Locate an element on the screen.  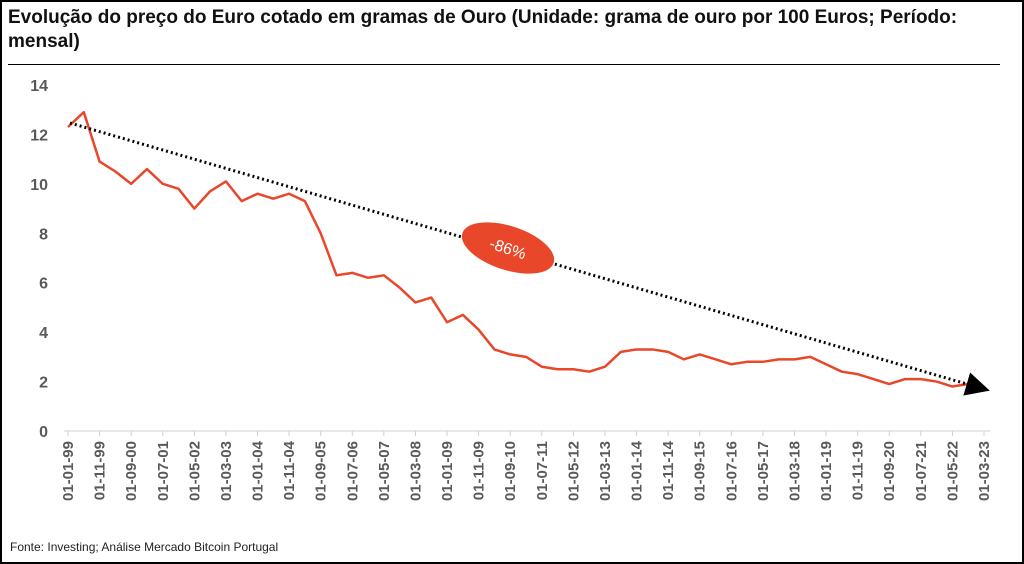
x-tick-label: 01-11-04 is located at coordinates (289, 470).